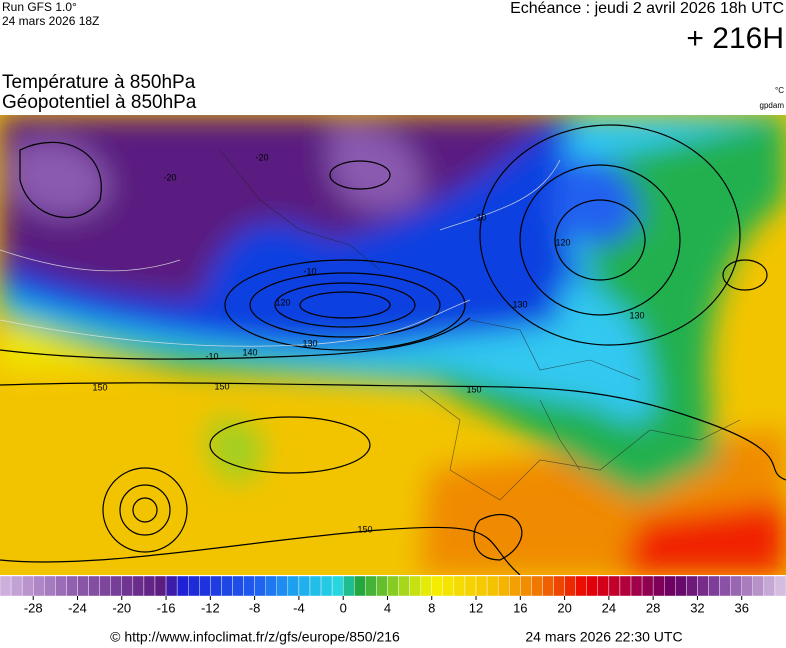 This screenshot has width=786, height=648. What do you see at coordinates (77, 607) in the screenshot?
I see `colorbar-label: -24` at bounding box center [77, 607].